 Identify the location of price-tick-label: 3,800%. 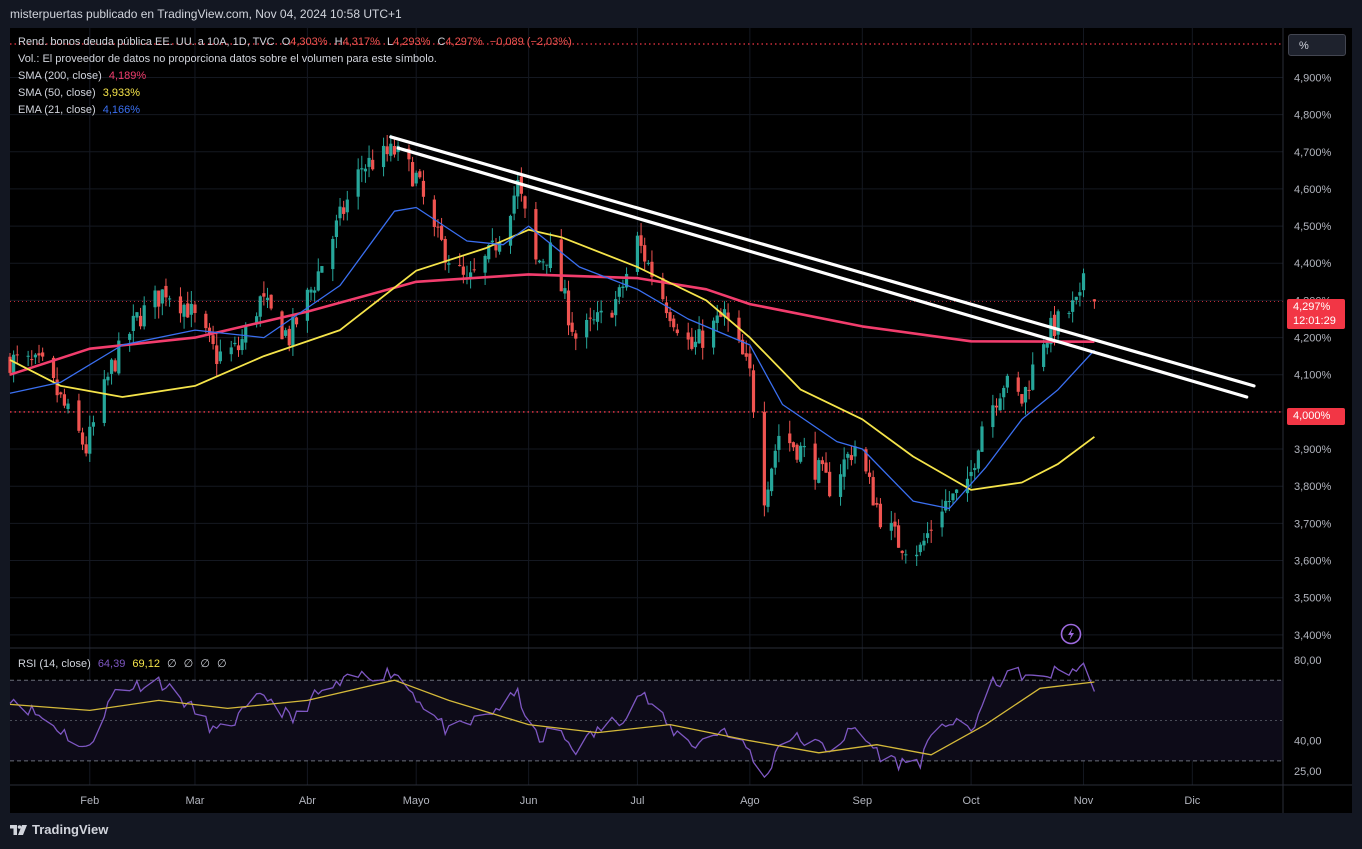
(1313, 487).